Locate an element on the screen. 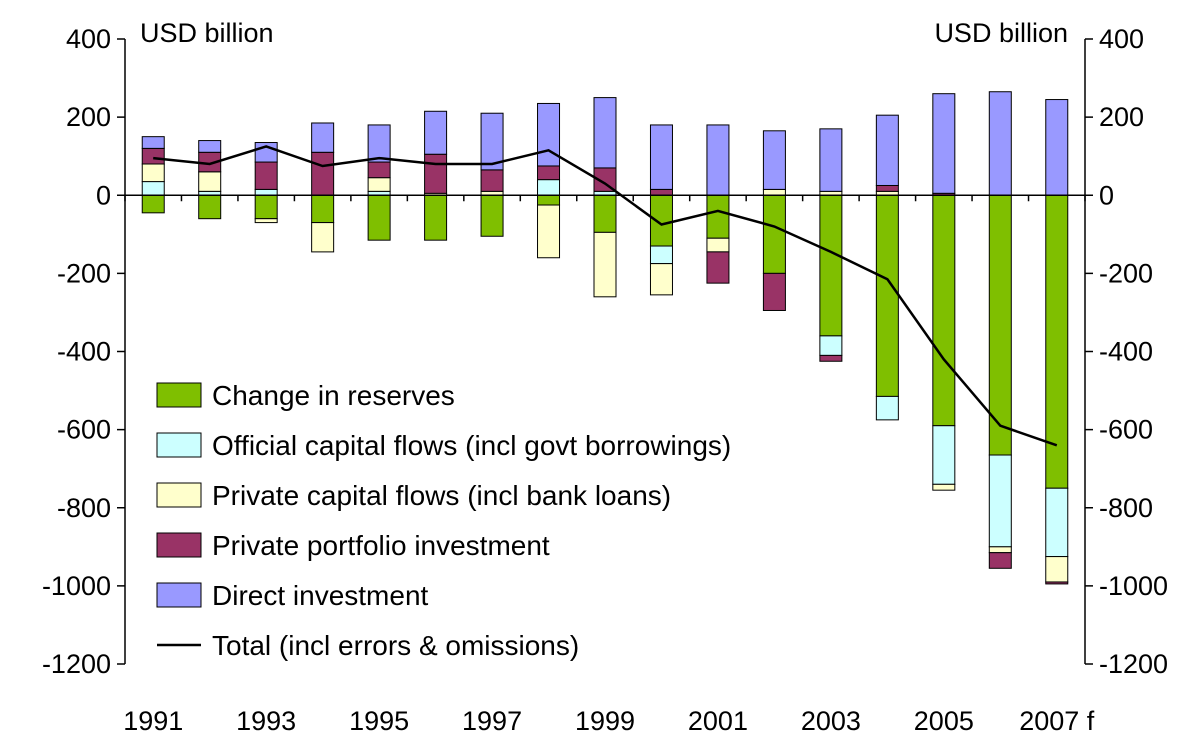  x-tick-label: 1999 is located at coordinates (605, 719).